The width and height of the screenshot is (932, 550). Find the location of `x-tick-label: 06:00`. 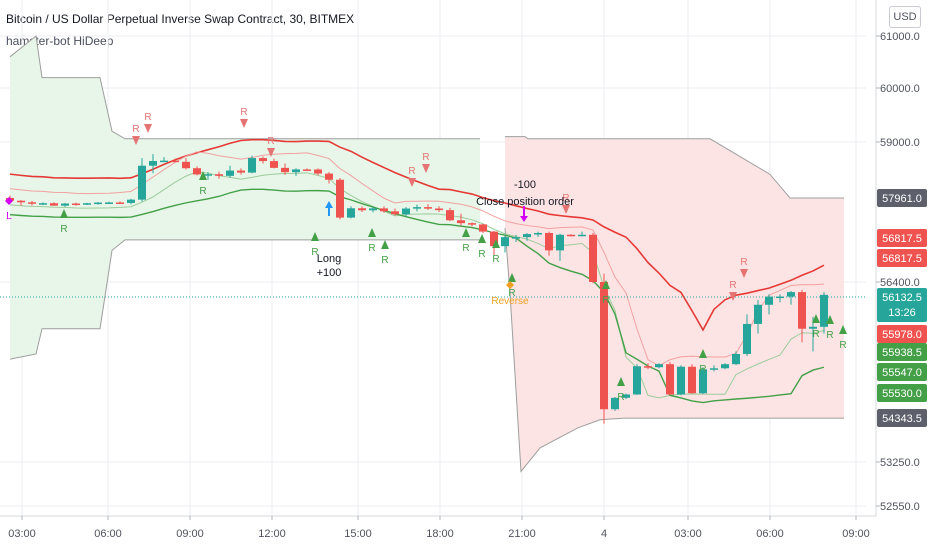

x-tick-label: 06:00 is located at coordinates (108, 534).